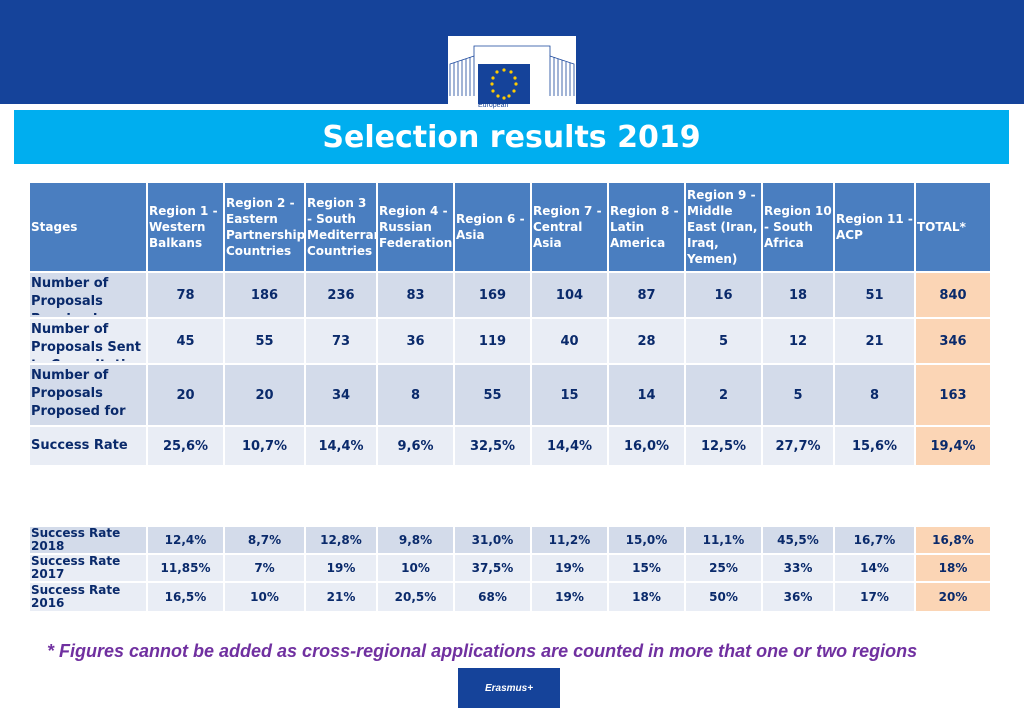  What do you see at coordinates (185, 227) in the screenshot?
I see `column-header: Region 1 - Western Balkans` at bounding box center [185, 227].